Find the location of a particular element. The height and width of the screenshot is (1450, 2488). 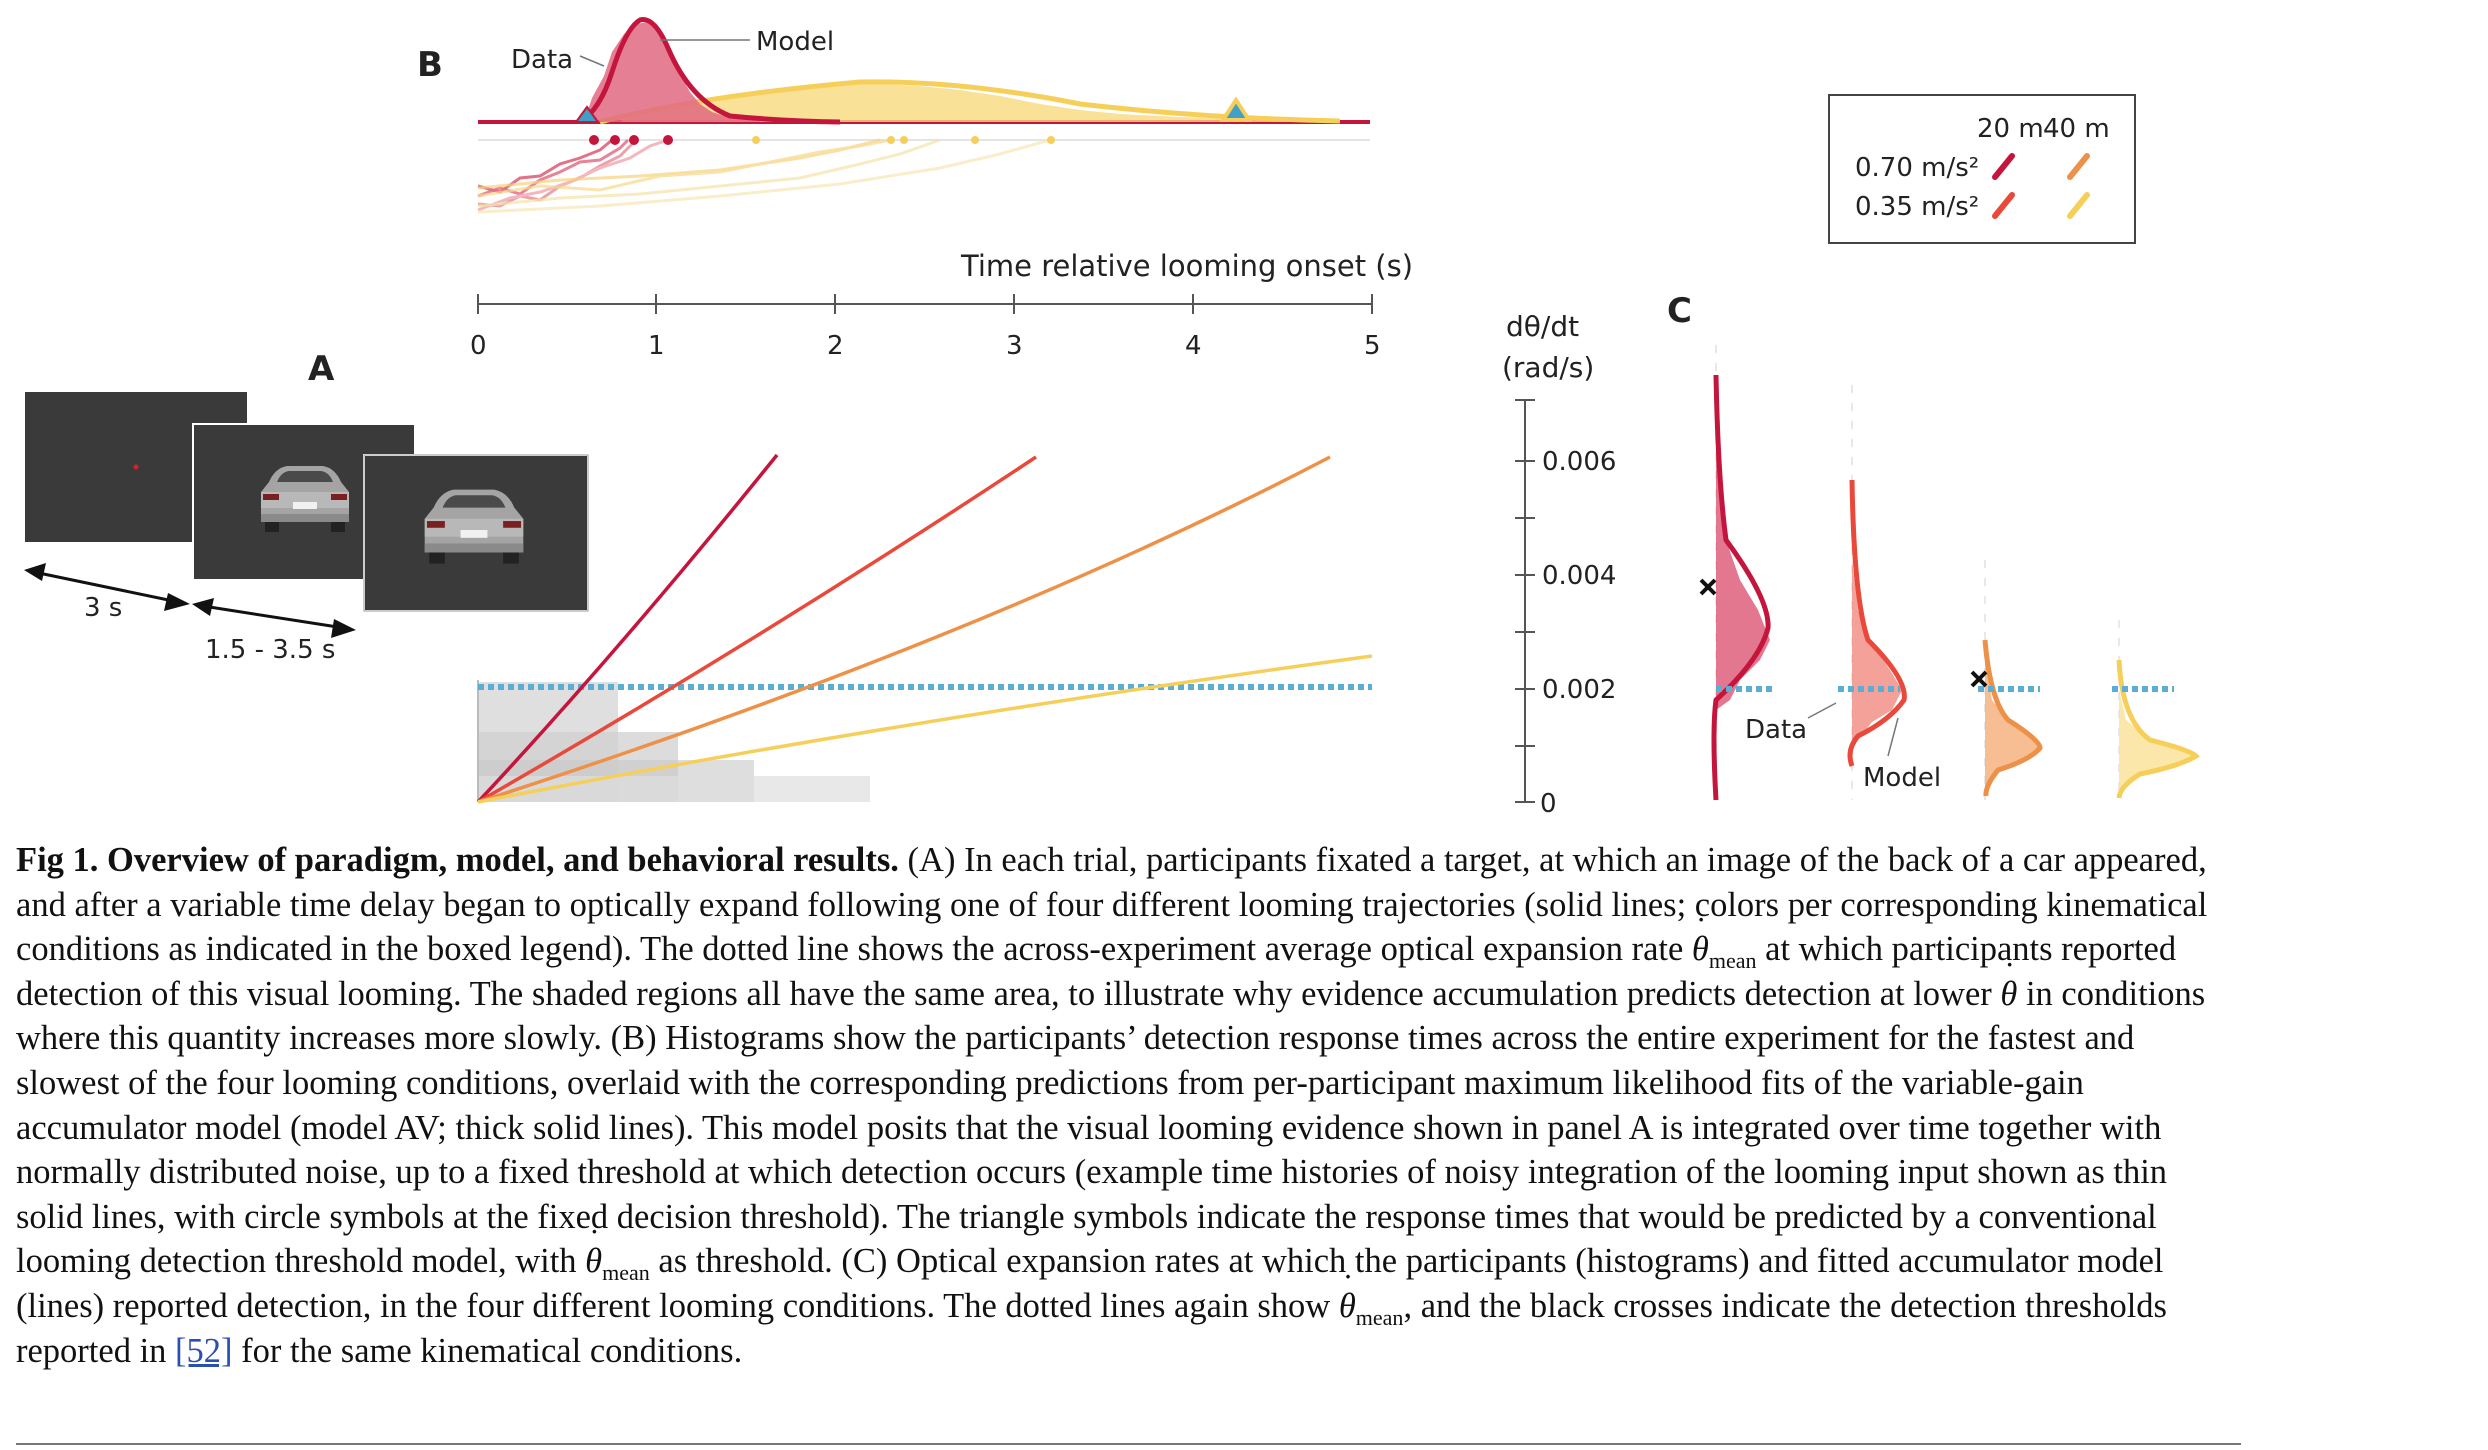

rate-tick-0006: 0.006 is located at coordinates (1579, 462).